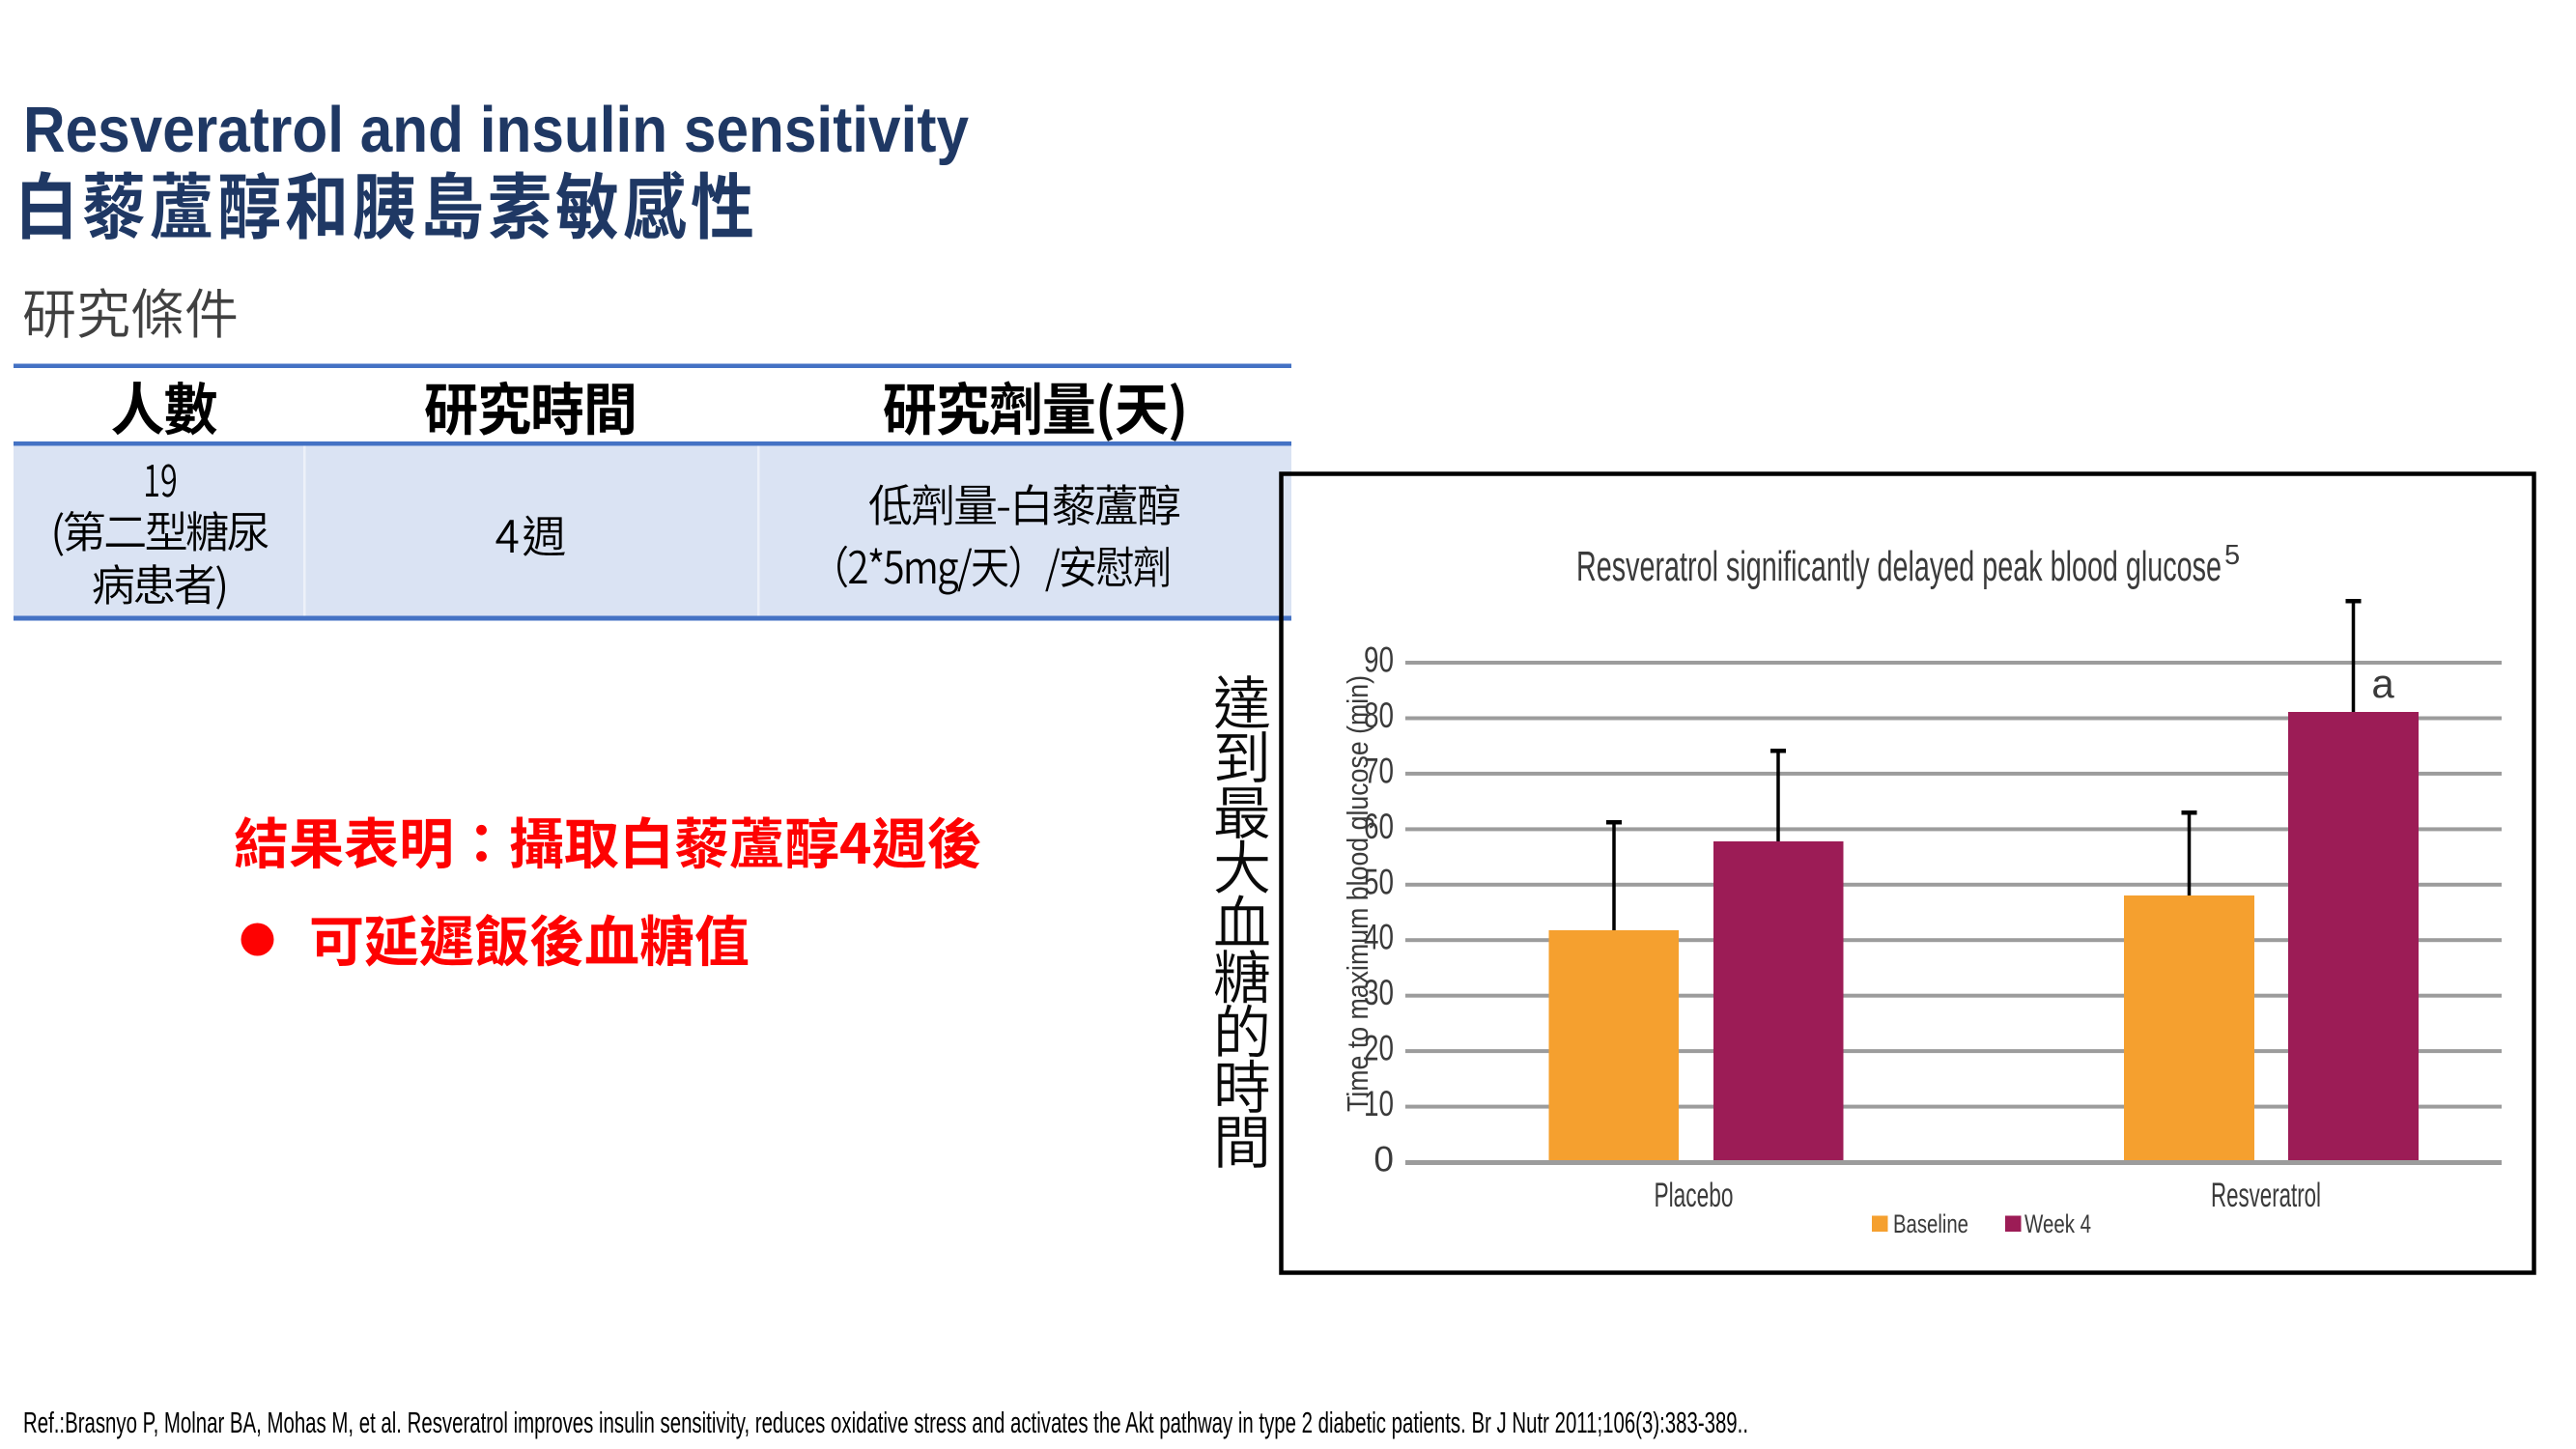 This screenshot has height=1449, width=2576. I want to click on svg-text: Week 4, so click(2057, 1223).